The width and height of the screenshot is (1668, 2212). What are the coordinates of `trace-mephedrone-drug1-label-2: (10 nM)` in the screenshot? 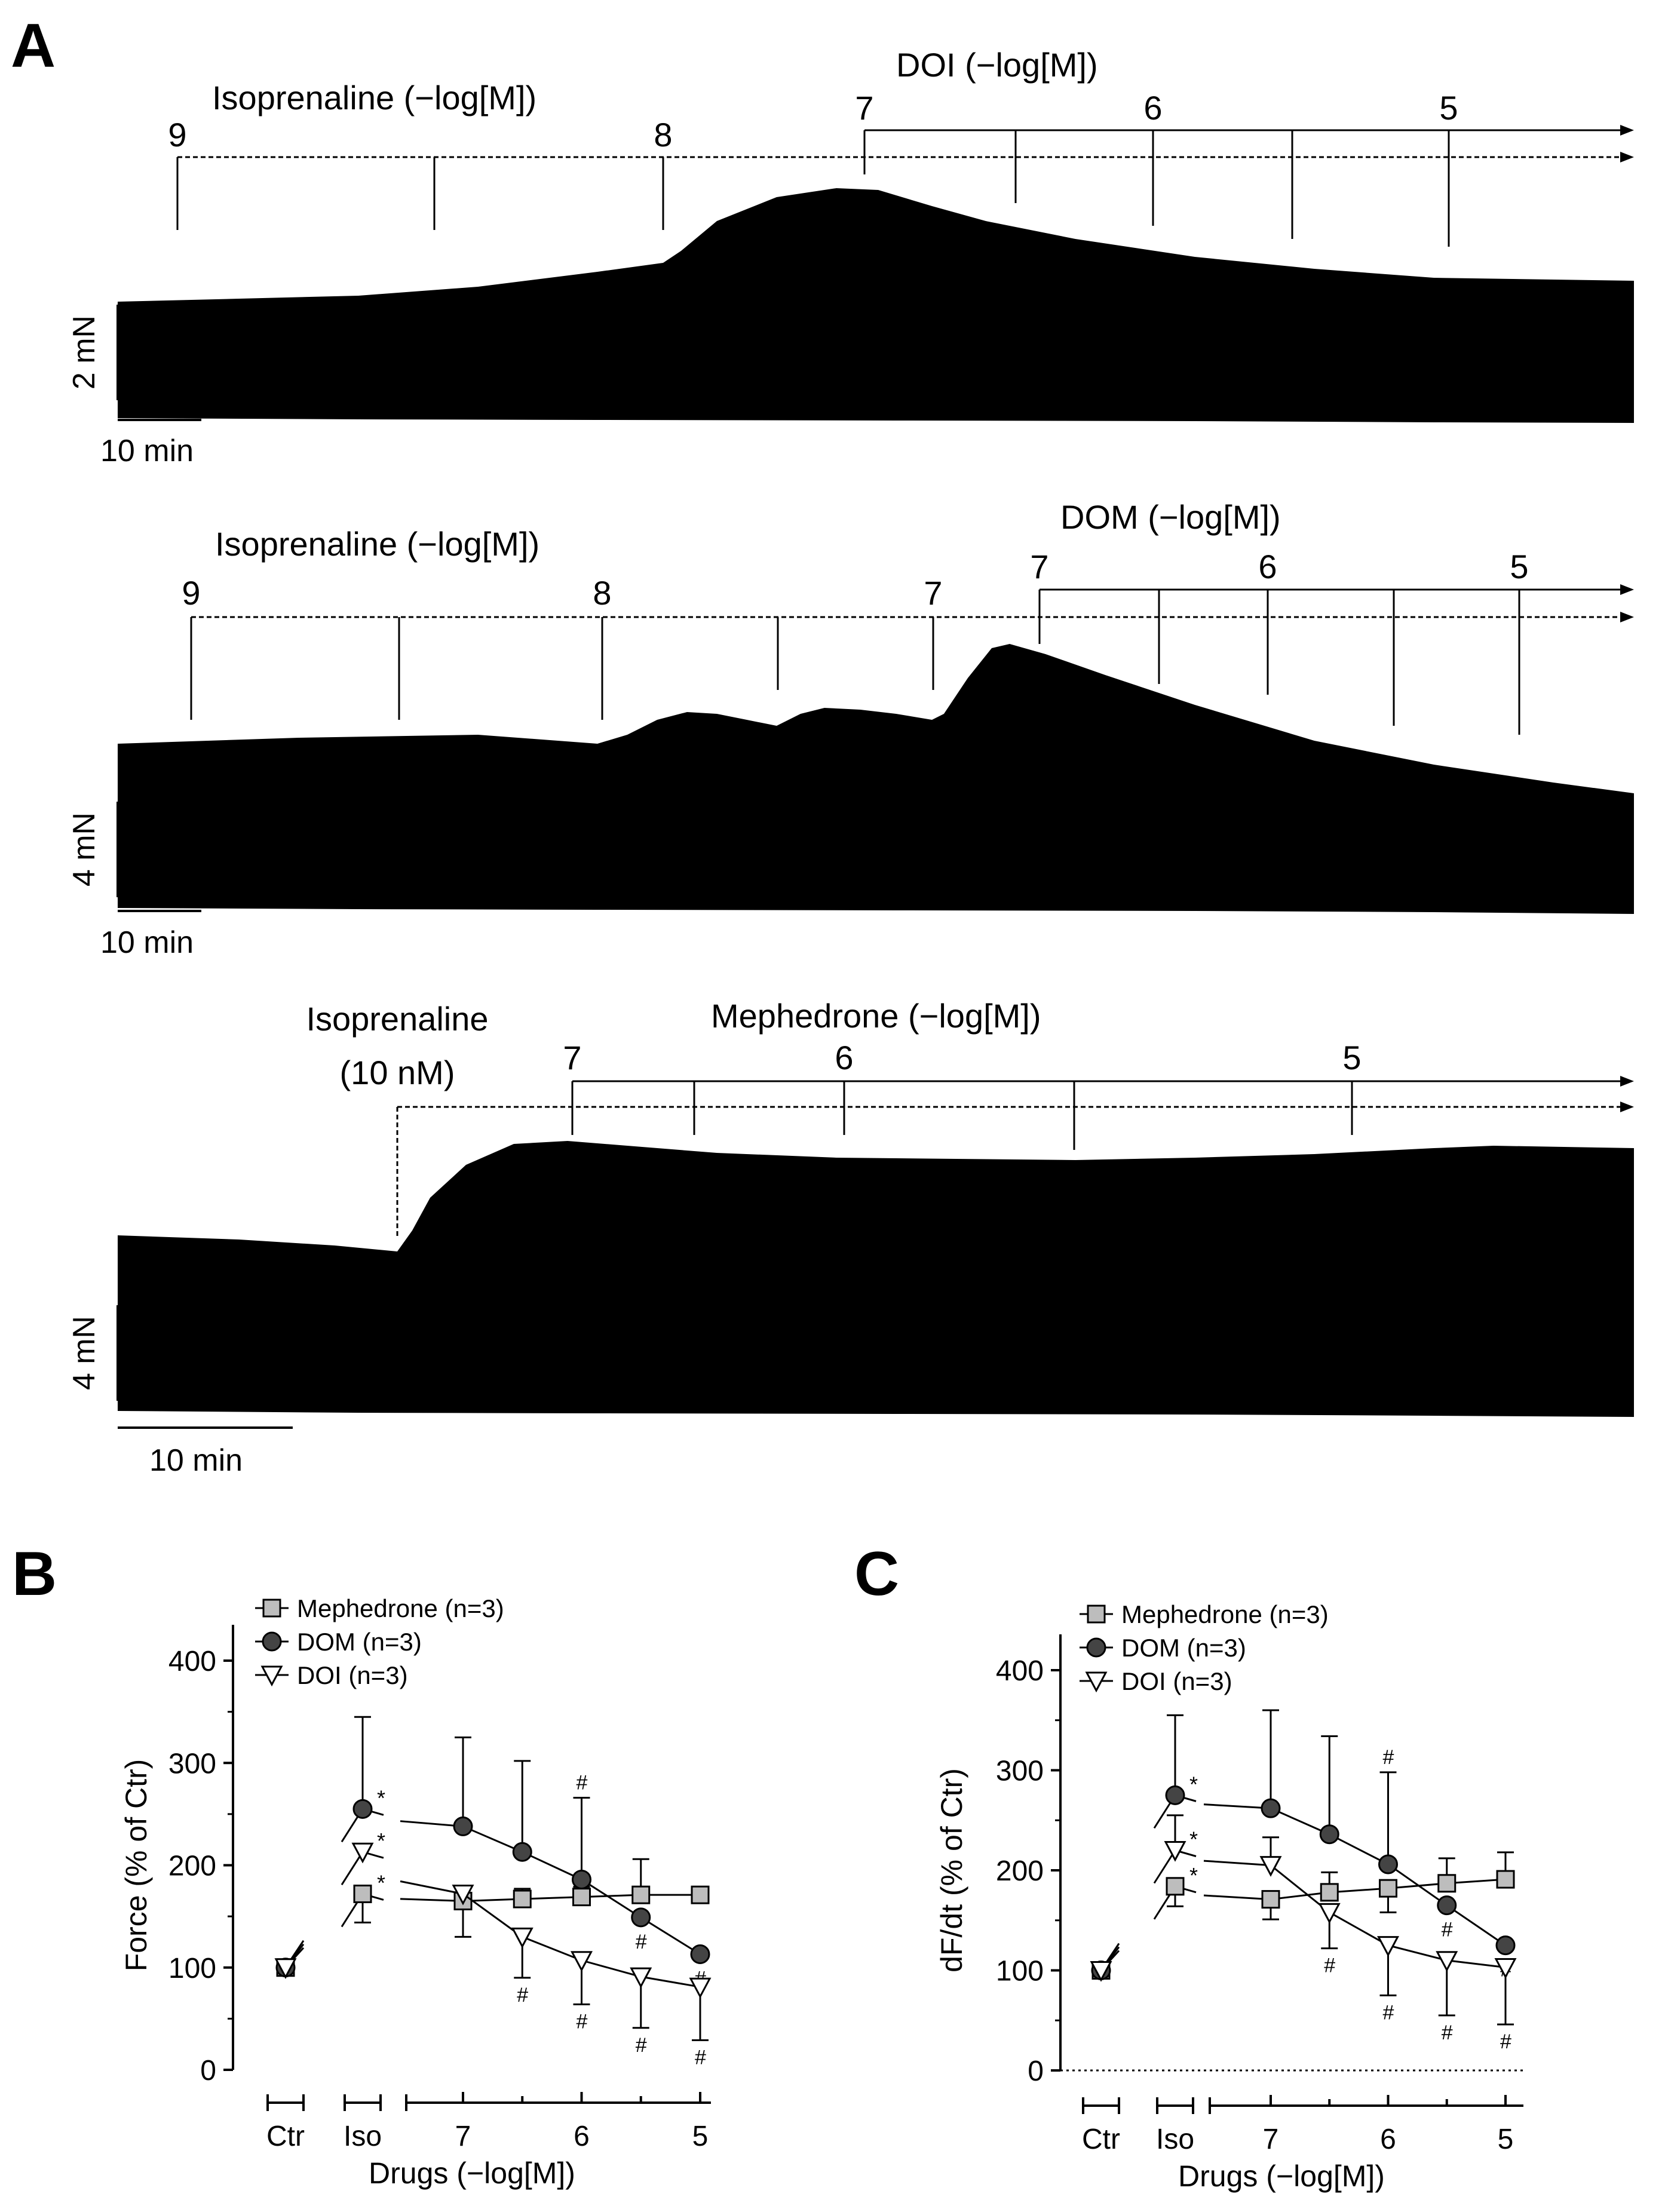 It's located at (397, 1073).